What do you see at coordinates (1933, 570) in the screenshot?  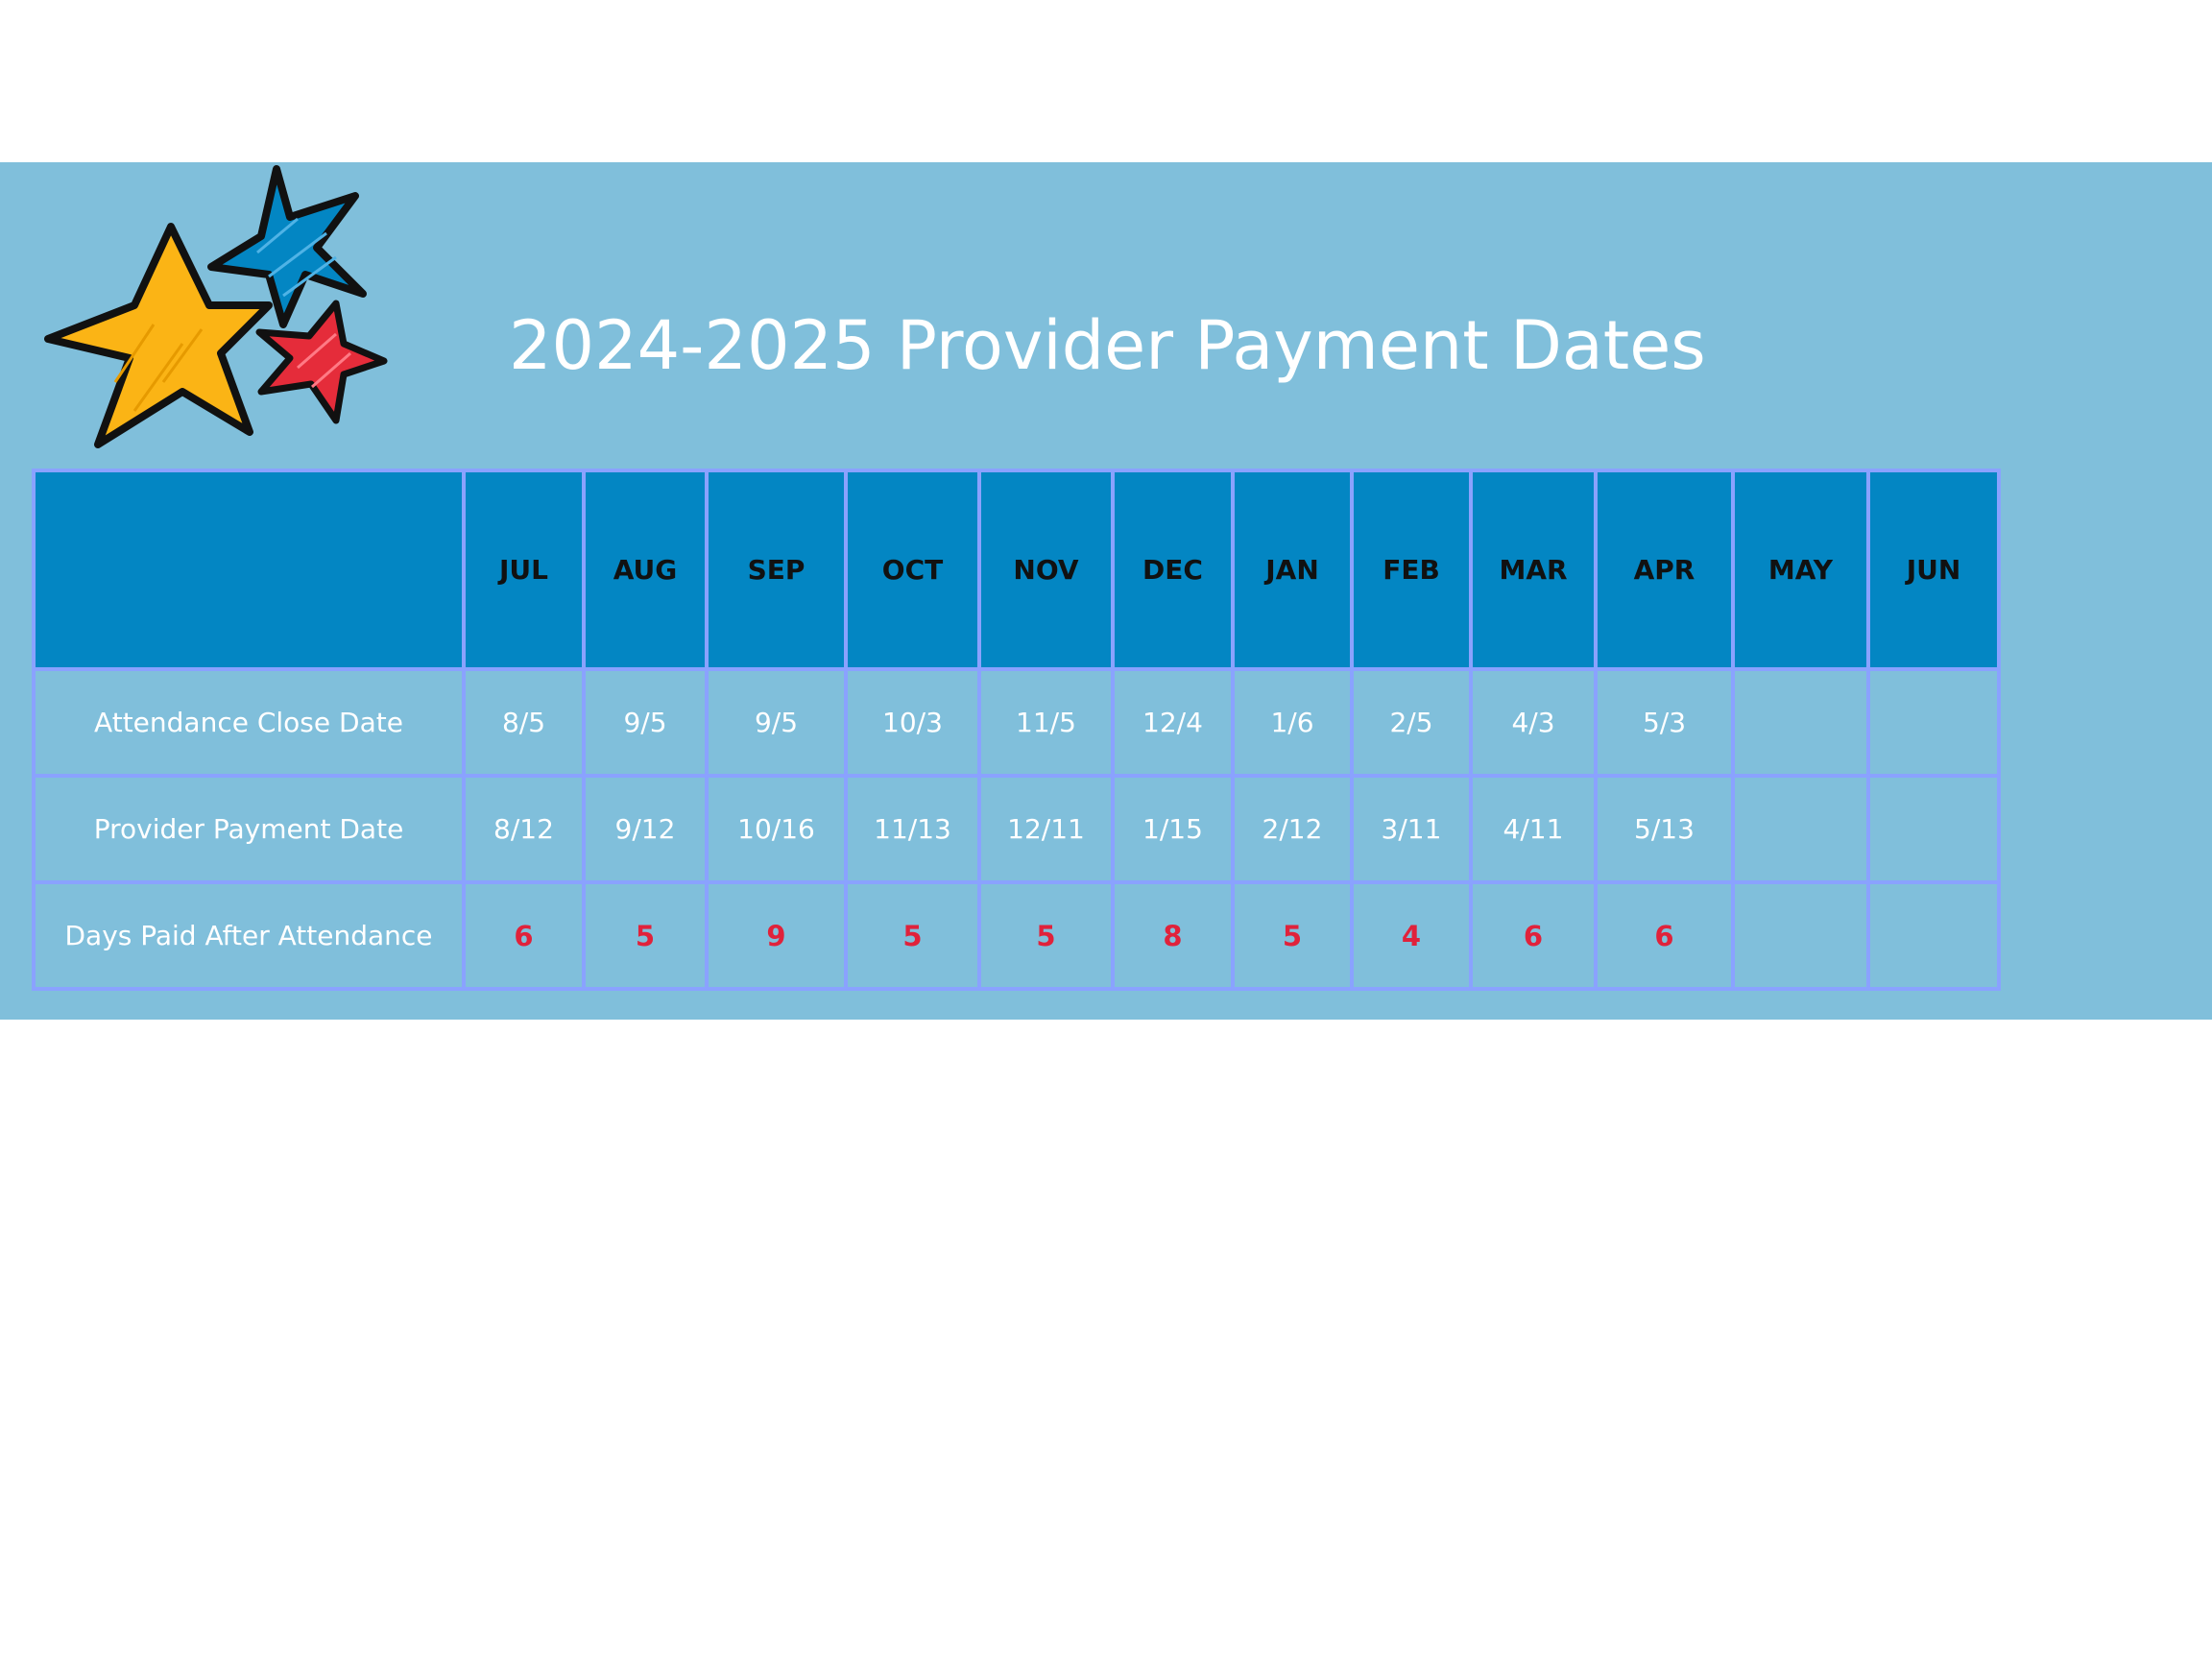 I see `column-header-jun: JUN` at bounding box center [1933, 570].